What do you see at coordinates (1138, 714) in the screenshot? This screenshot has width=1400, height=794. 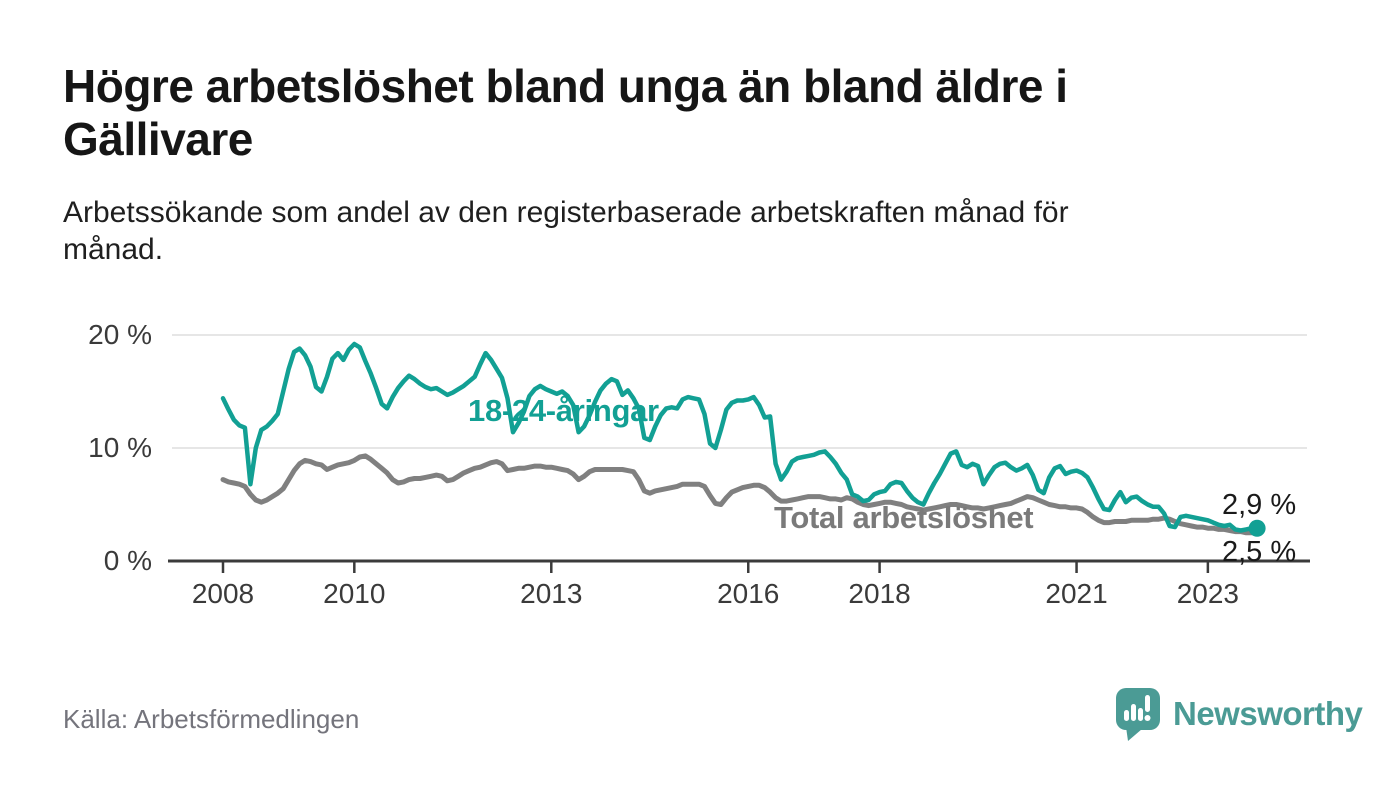 I see `newsworthy-logo-icon` at bounding box center [1138, 714].